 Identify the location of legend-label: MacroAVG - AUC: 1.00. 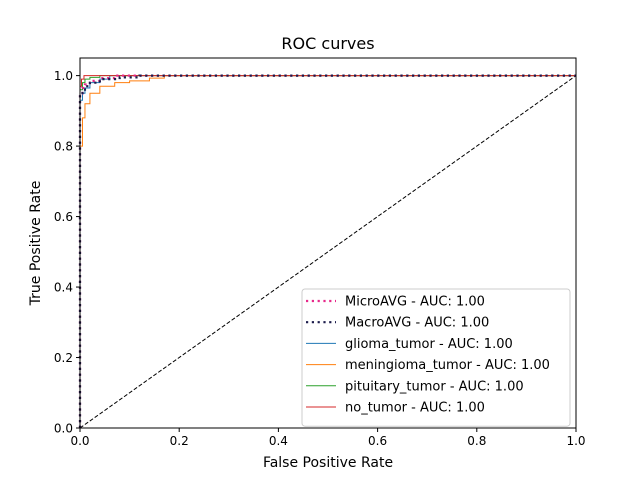
(417, 323).